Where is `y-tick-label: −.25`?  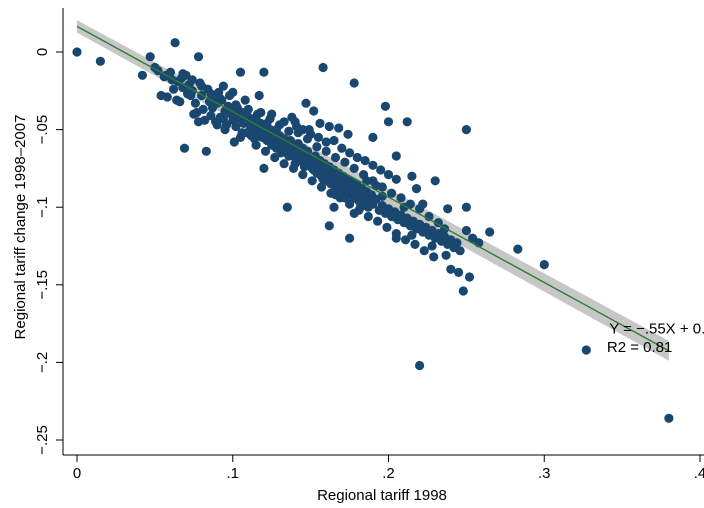
y-tick-label: −.25 is located at coordinates (42, 440).